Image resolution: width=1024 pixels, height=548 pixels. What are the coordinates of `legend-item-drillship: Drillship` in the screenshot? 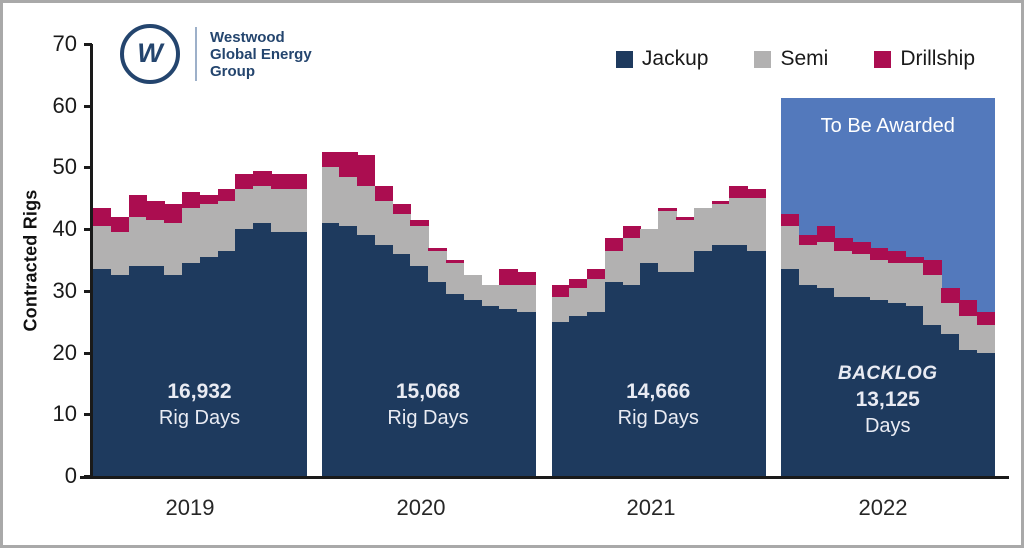 It's located at (924, 59).